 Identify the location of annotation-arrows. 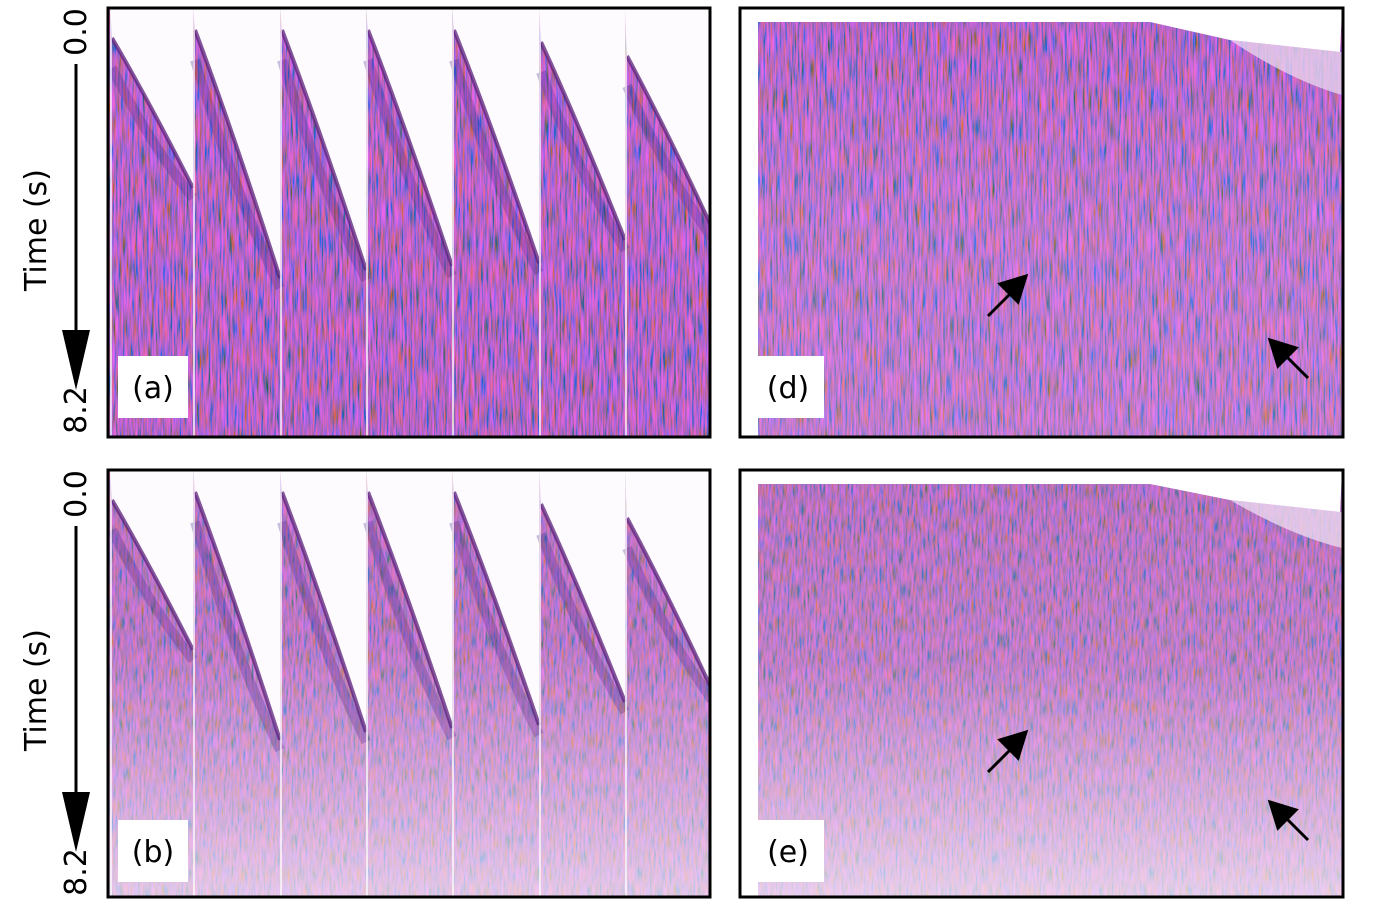
(1148, 557).